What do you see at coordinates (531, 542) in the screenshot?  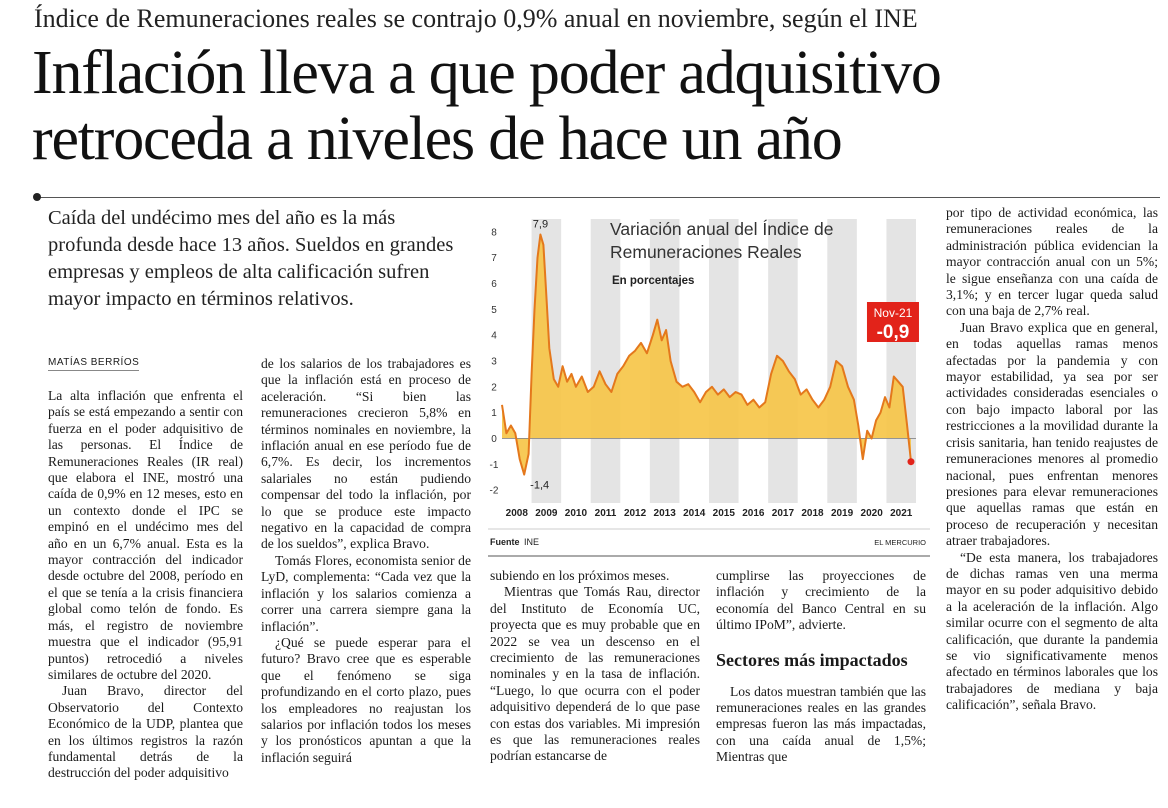 I see `source: INE` at bounding box center [531, 542].